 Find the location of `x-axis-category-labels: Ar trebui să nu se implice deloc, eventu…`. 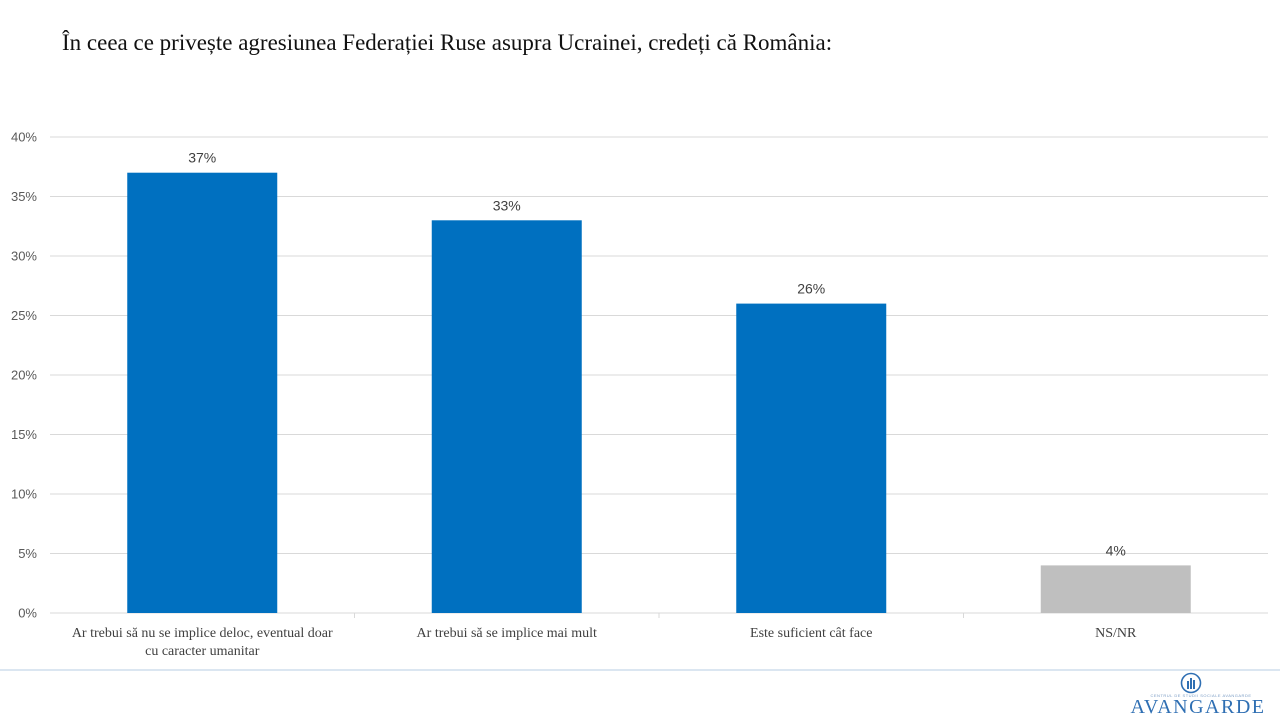

x-axis-category-labels: Ar trebui să nu se implice deloc, eventu… is located at coordinates (604, 642).